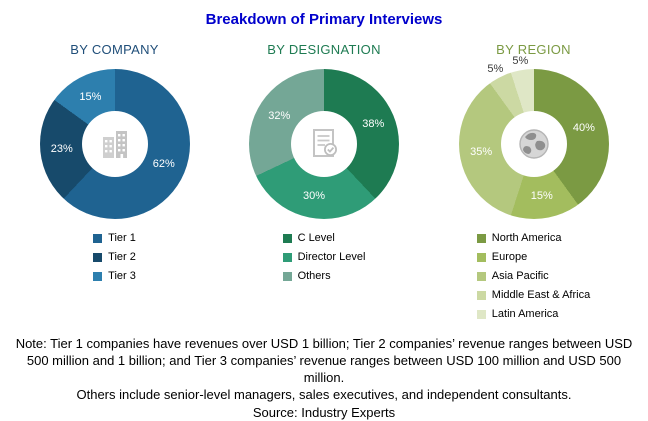  I want to click on legend-item: Middle East & Africa, so click(533, 295).